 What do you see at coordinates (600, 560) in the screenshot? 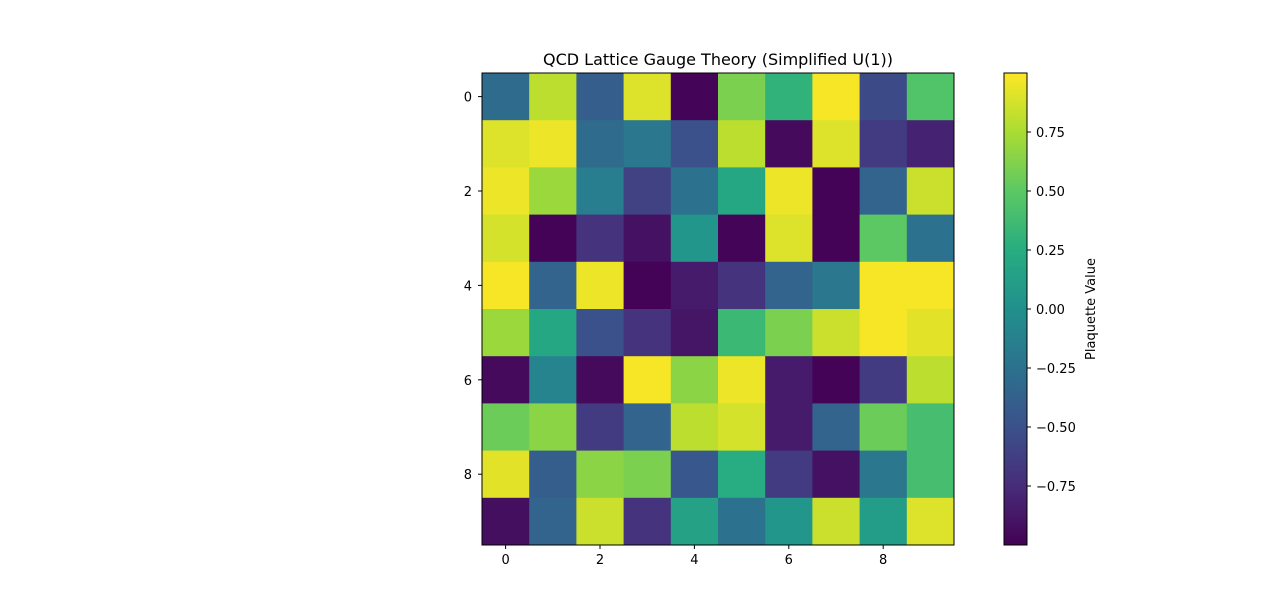
I see `x-tick-label: 2` at bounding box center [600, 560].